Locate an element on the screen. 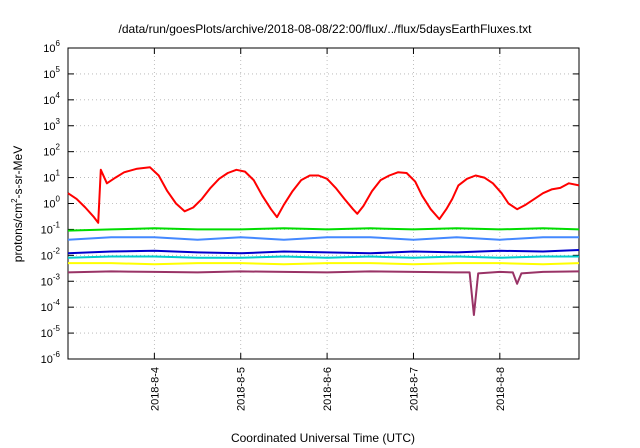 Image resolution: width=640 pixels, height=448 pixels. x-tick-label: 2018-8-5 is located at coordinates (242, 389).